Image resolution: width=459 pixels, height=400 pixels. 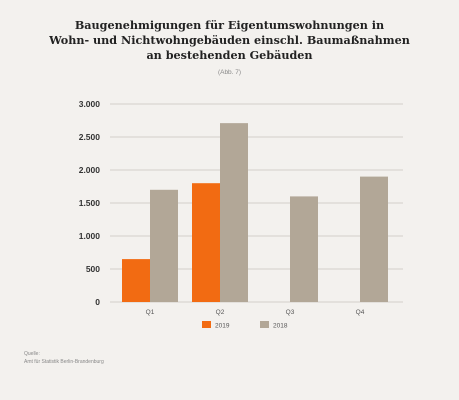 What do you see at coordinates (32, 354) in the screenshot?
I see `source-label: Quelle:` at bounding box center [32, 354].